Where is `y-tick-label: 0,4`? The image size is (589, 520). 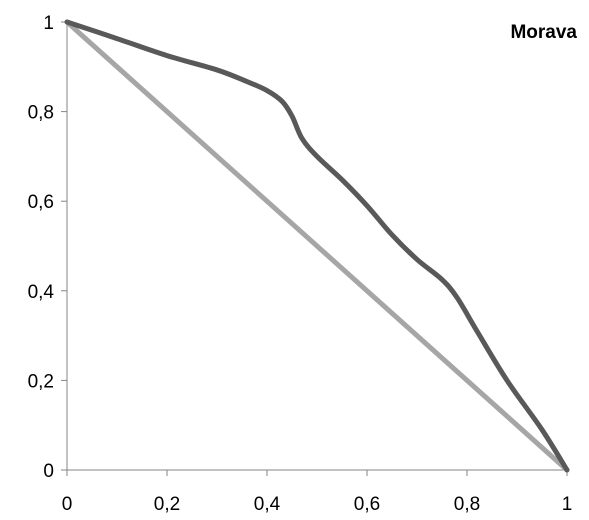
y-tick-label: 0,4 is located at coordinates (41, 292).